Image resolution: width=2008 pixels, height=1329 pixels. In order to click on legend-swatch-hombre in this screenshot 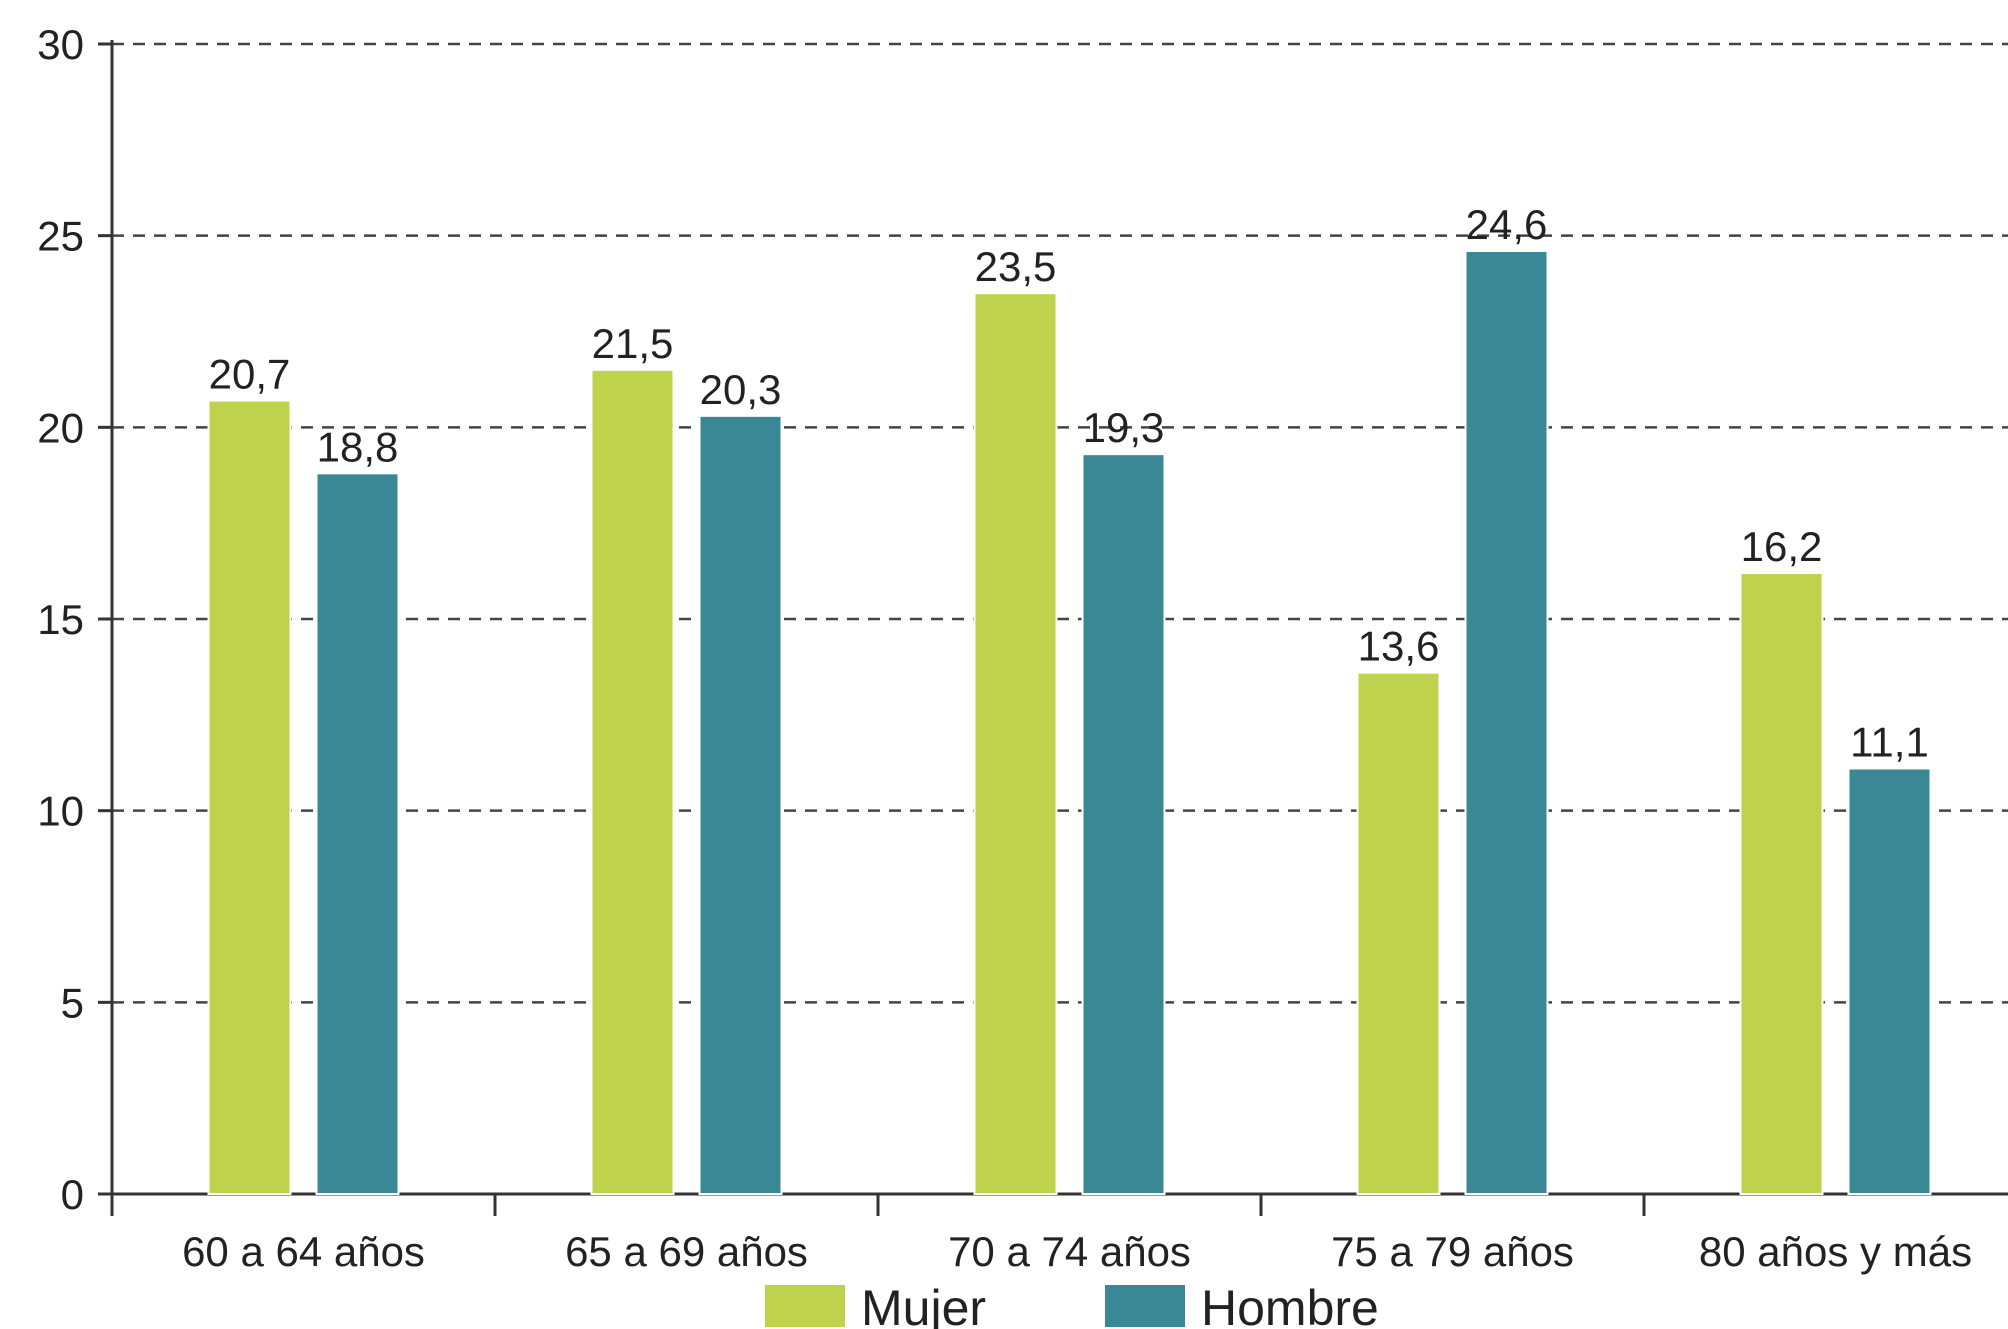, I will do `click(1145, 1306)`.